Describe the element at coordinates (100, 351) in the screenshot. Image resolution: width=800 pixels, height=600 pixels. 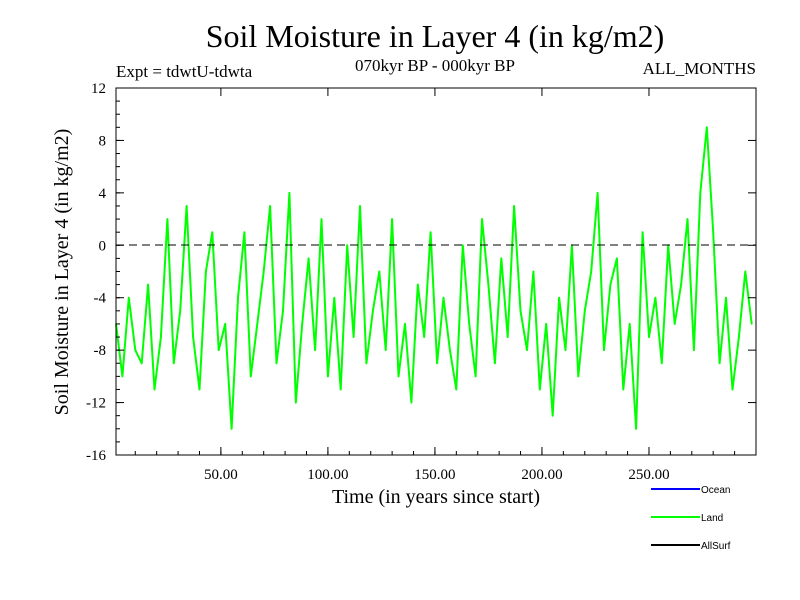
I see `y-tick-label: -8` at that location.